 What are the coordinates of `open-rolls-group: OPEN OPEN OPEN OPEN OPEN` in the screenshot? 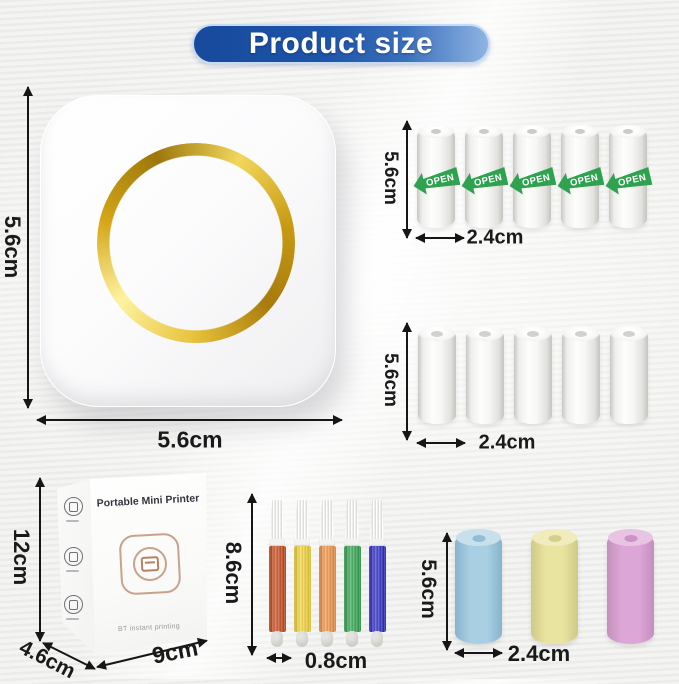 It's located at (537, 176).